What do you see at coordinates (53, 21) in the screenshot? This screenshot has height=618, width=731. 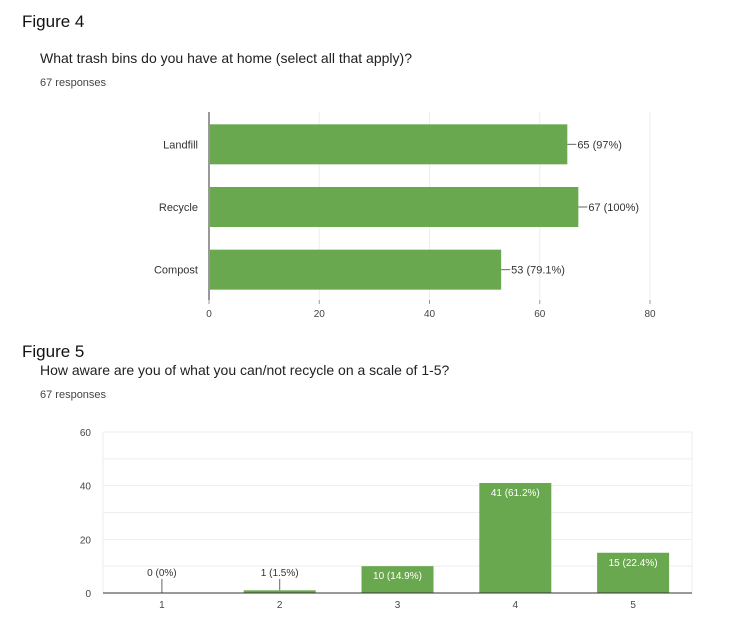 I see `figure-4-label: Figure 4` at bounding box center [53, 21].